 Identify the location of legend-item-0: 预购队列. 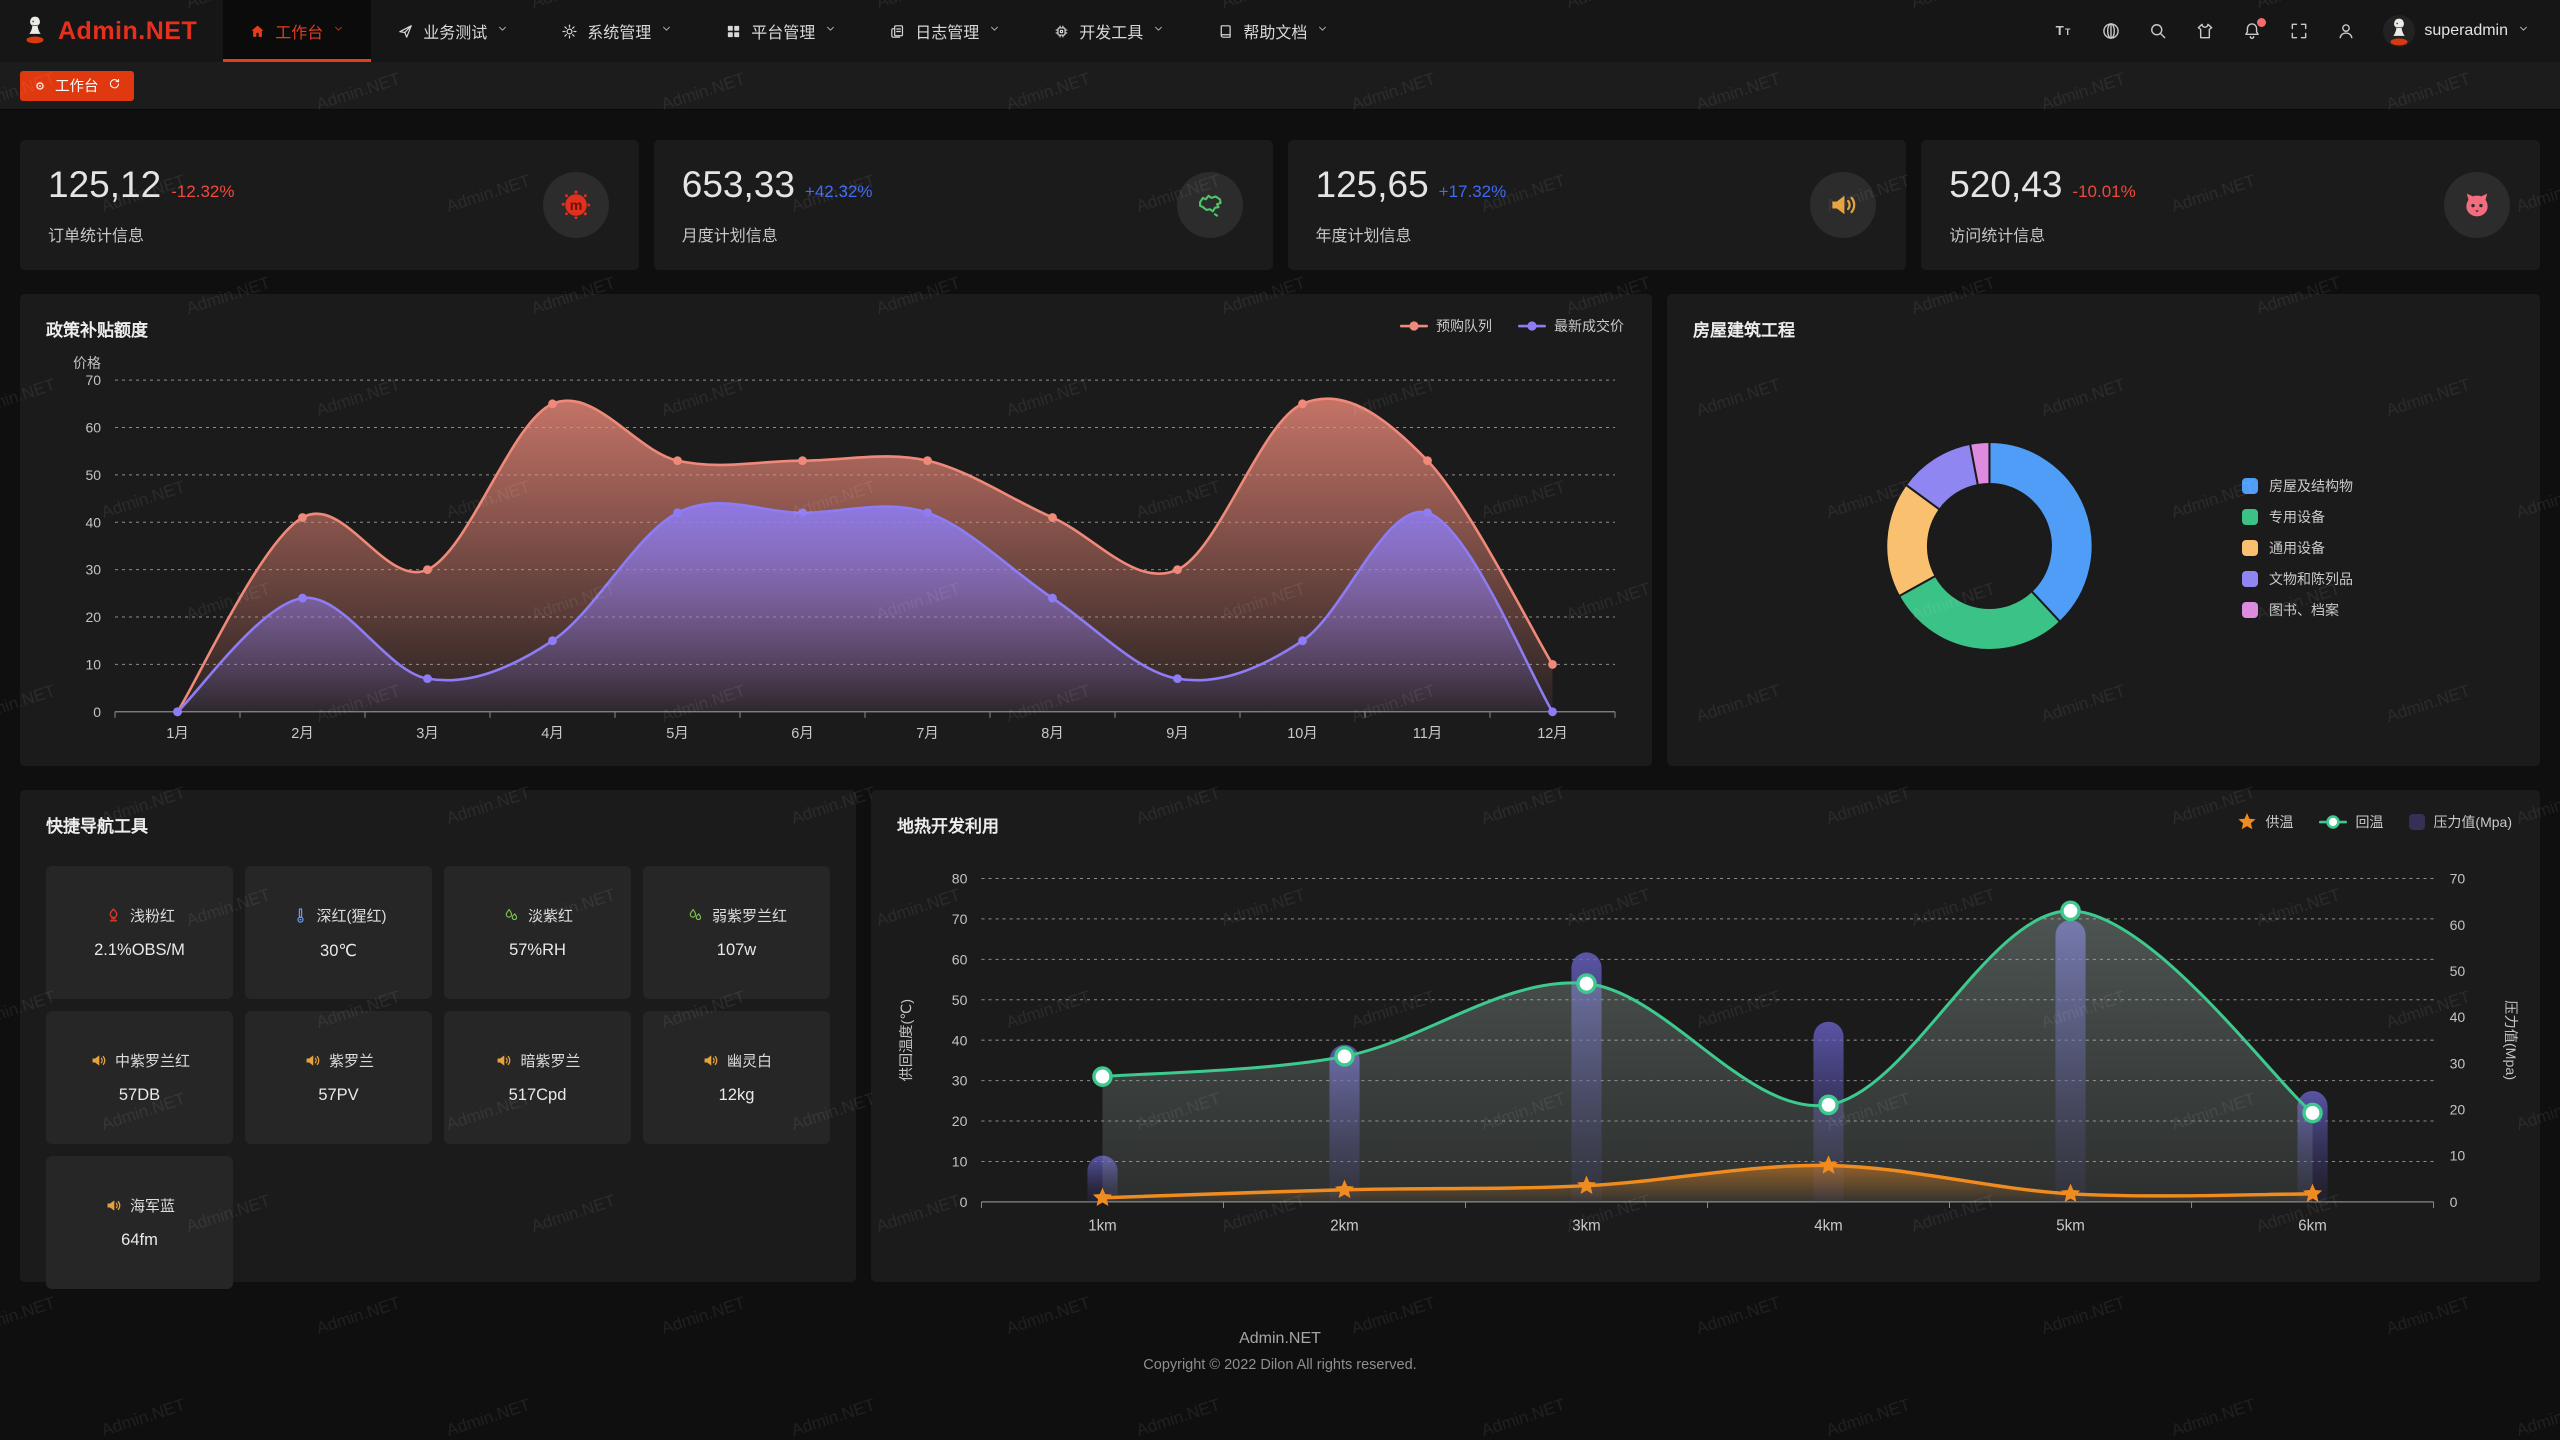
(1446, 326).